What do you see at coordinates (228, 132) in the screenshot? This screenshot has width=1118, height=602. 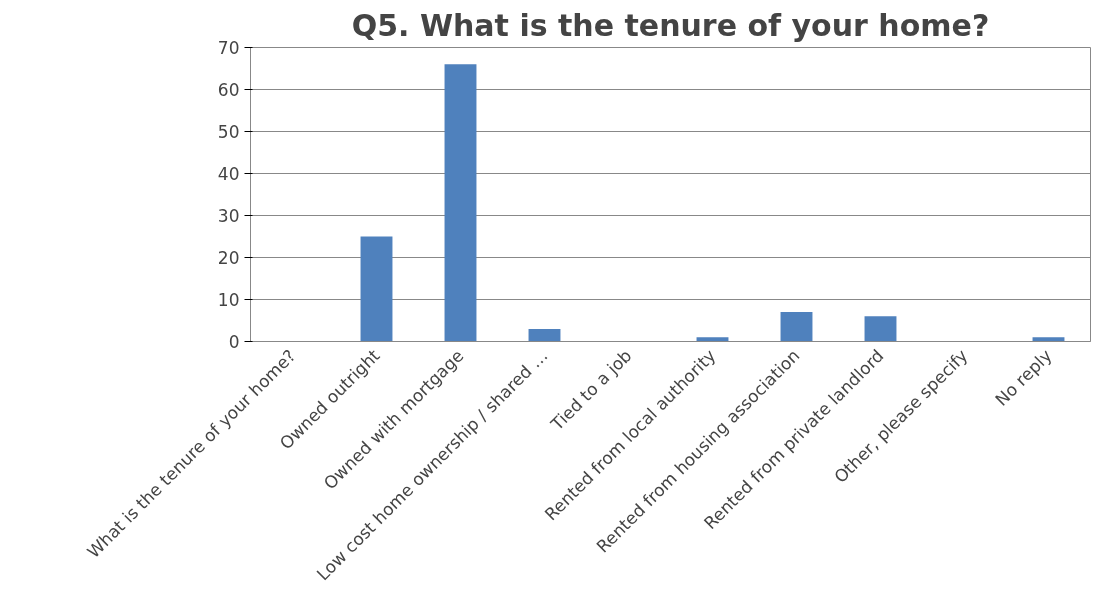 I see `y-tick-label: 50` at bounding box center [228, 132].